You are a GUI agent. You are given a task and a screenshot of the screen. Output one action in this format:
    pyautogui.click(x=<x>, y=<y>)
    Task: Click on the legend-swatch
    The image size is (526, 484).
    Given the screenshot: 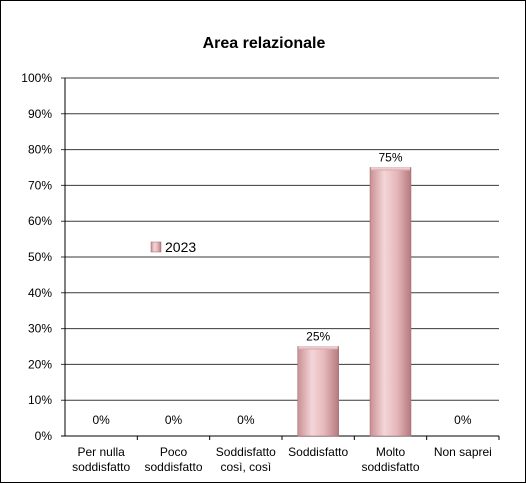 What is the action you would take?
    pyautogui.click(x=156, y=247)
    